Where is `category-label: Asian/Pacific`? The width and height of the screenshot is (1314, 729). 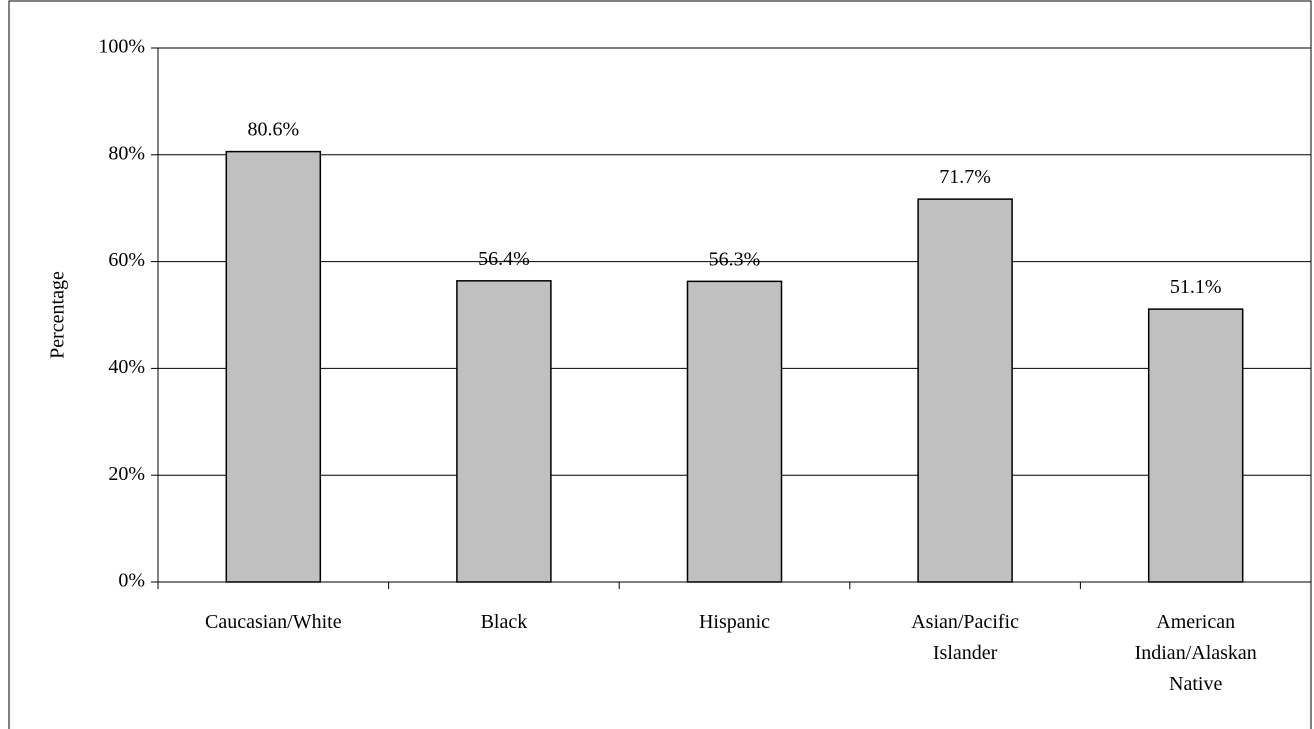 category-label: Asian/Pacific is located at coordinates (965, 622).